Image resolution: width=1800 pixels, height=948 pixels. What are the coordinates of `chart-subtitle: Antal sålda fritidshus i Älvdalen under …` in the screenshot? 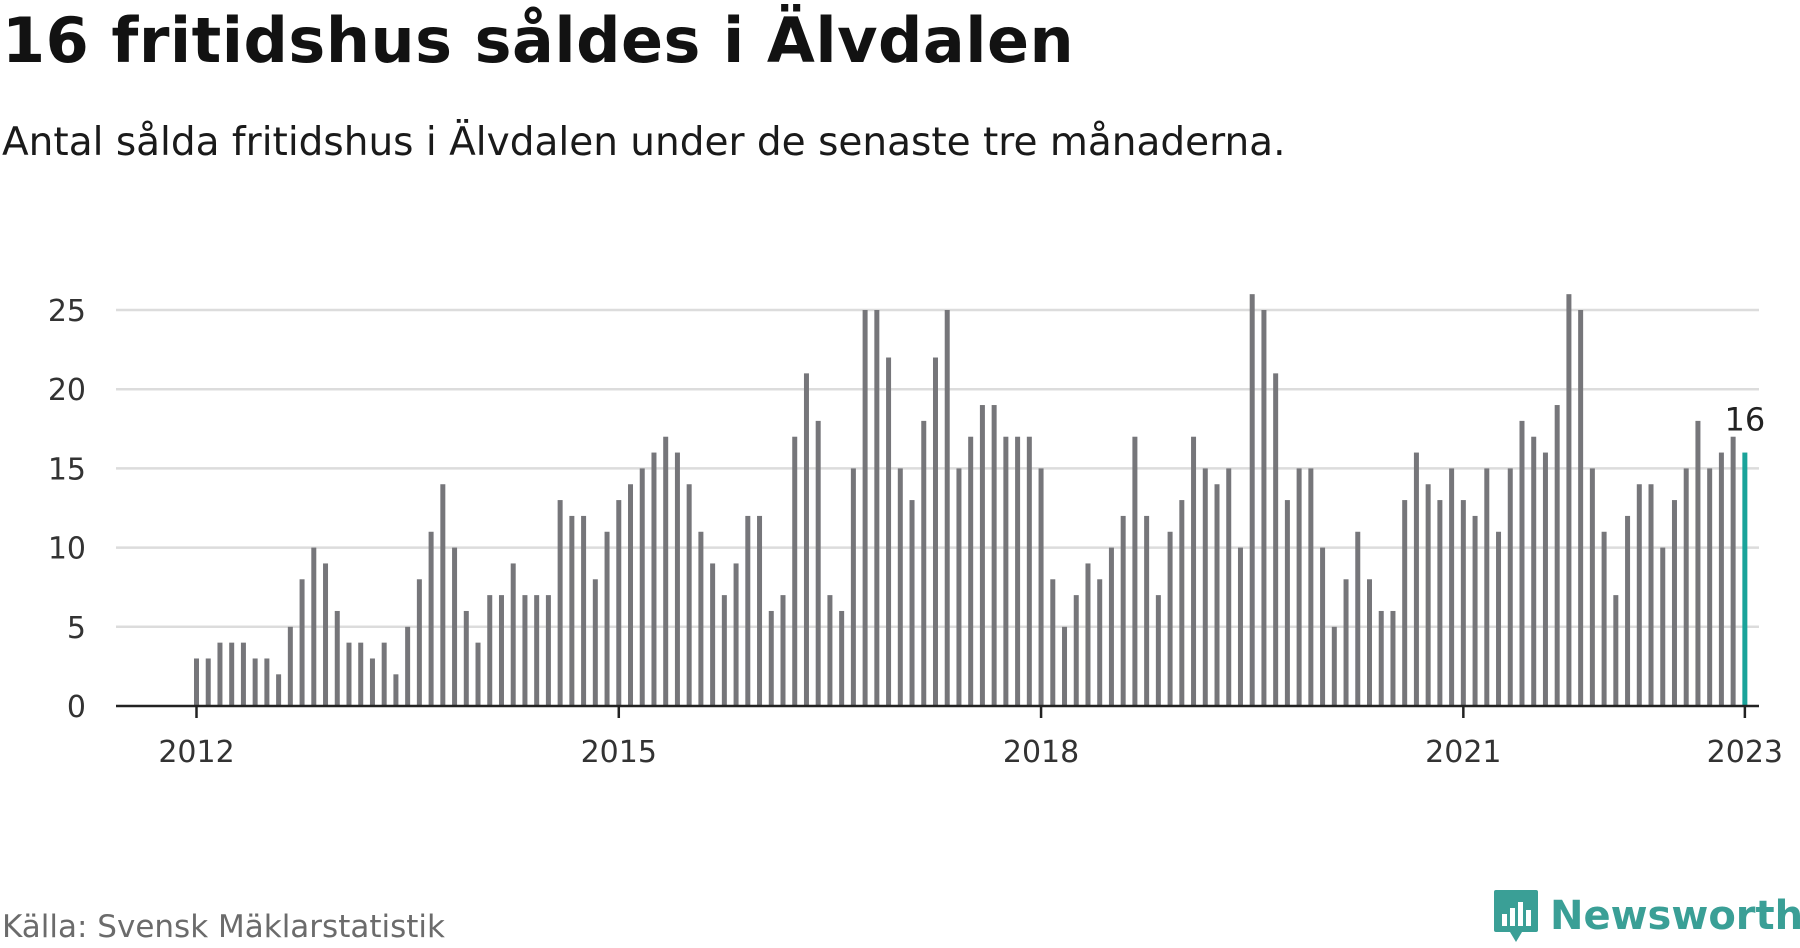 It's located at (644, 142).